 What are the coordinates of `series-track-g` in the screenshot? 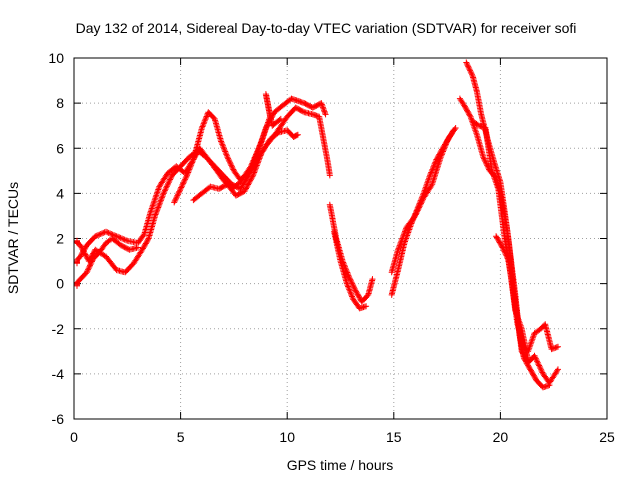 It's located at (350, 270).